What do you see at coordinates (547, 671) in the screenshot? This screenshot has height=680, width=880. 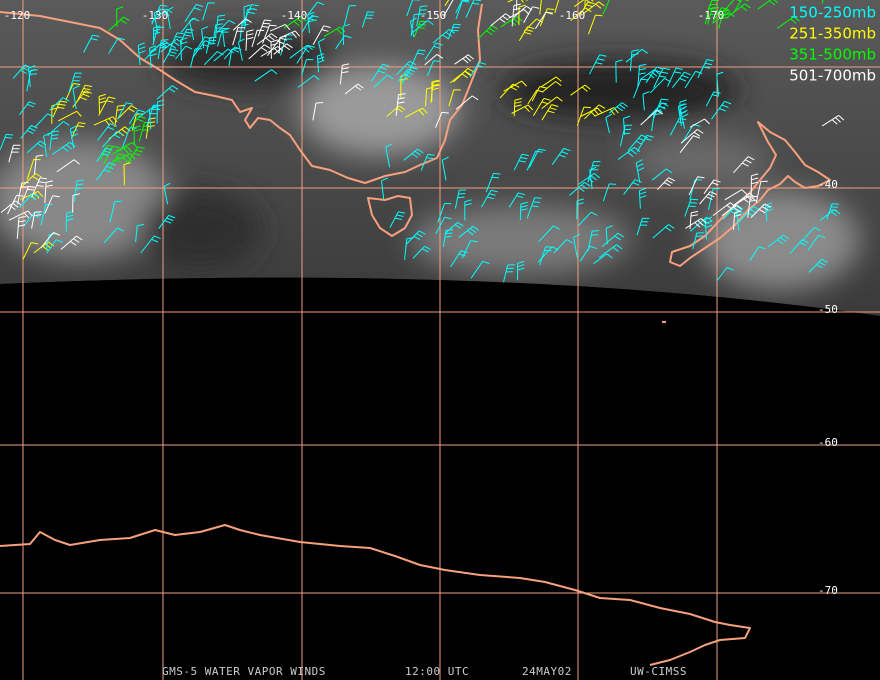 I see `footer-date: 24MAY02` at bounding box center [547, 671].